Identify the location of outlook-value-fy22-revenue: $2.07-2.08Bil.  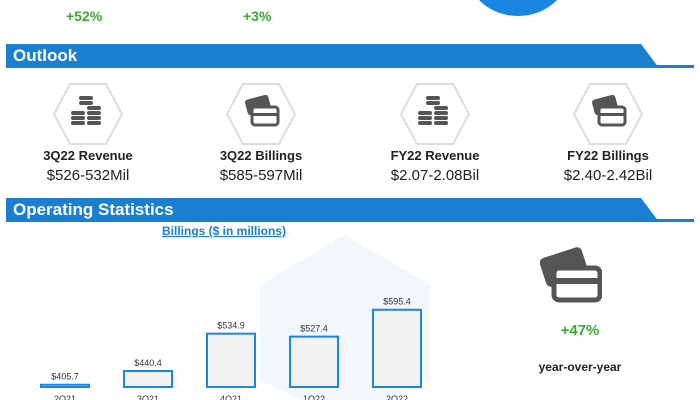
(435, 175).